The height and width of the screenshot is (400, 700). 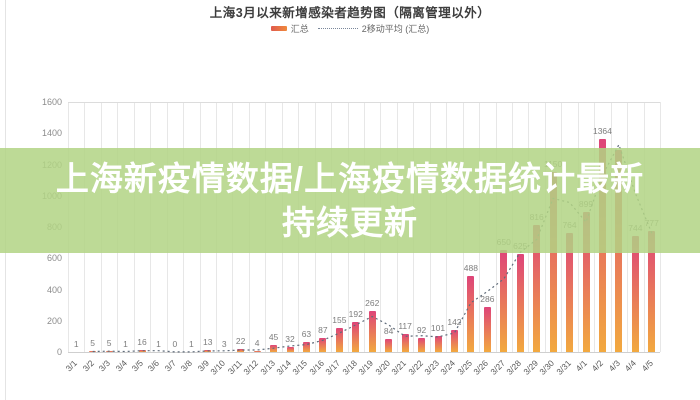 I want to click on bar-series-swatch-icon, so click(x=278, y=28).